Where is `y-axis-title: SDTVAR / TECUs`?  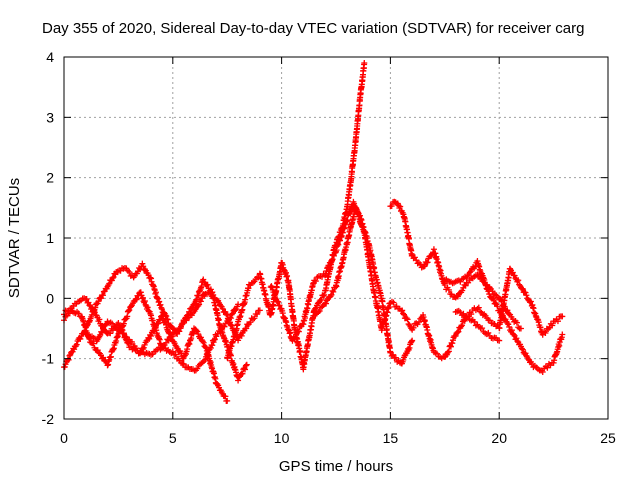 y-axis-title: SDTVAR / TECUs is located at coordinates (14, 238).